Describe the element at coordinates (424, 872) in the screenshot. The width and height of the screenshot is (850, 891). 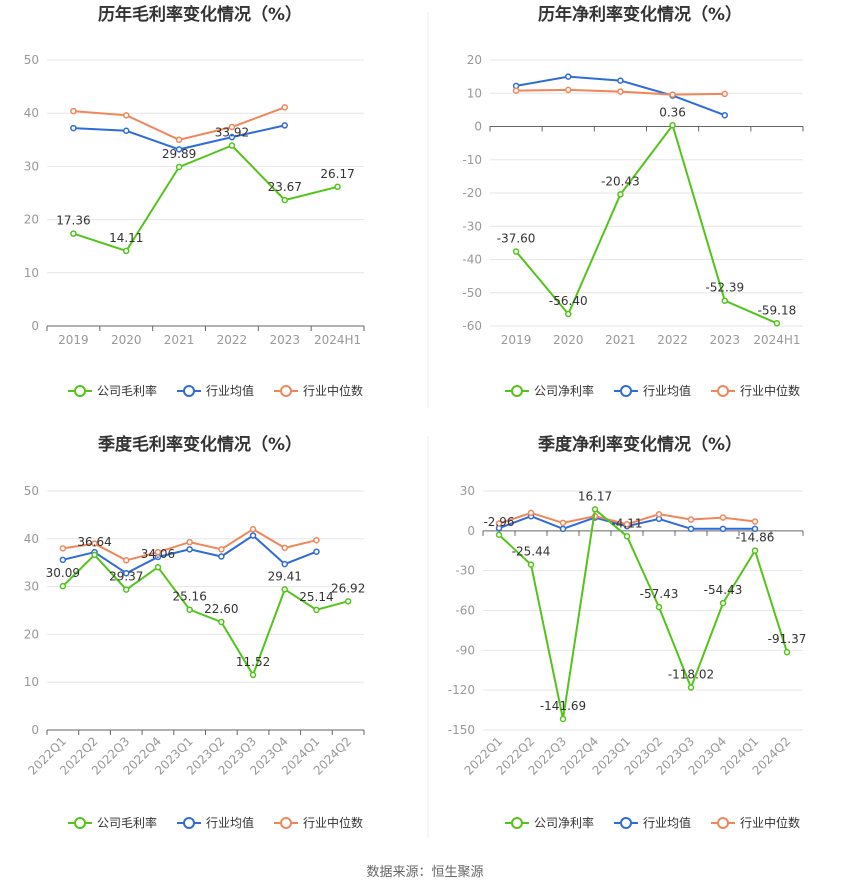
I see `source-note: 数据来源：恒生聚源` at that location.